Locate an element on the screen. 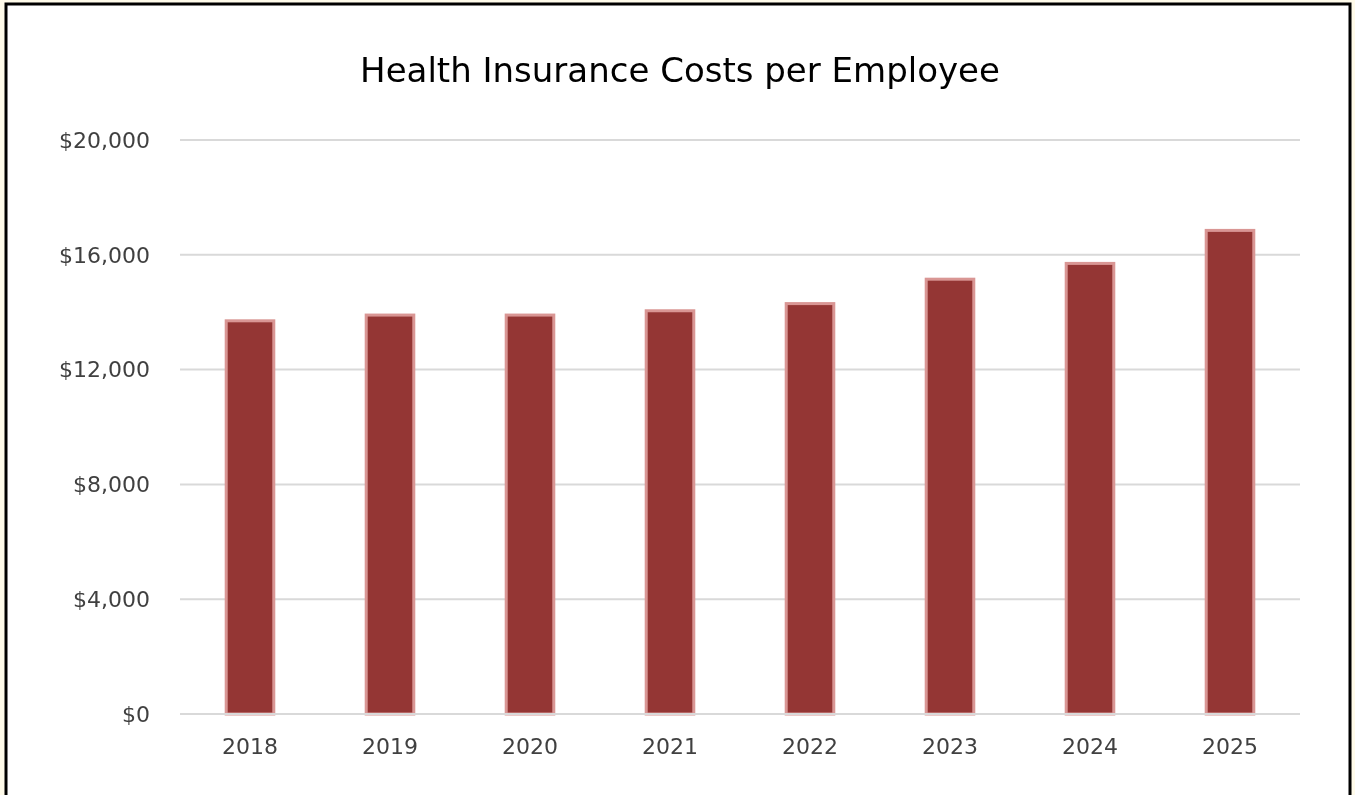 This screenshot has width=1355, height=795. x-tick-label: 2025 is located at coordinates (1230, 746).